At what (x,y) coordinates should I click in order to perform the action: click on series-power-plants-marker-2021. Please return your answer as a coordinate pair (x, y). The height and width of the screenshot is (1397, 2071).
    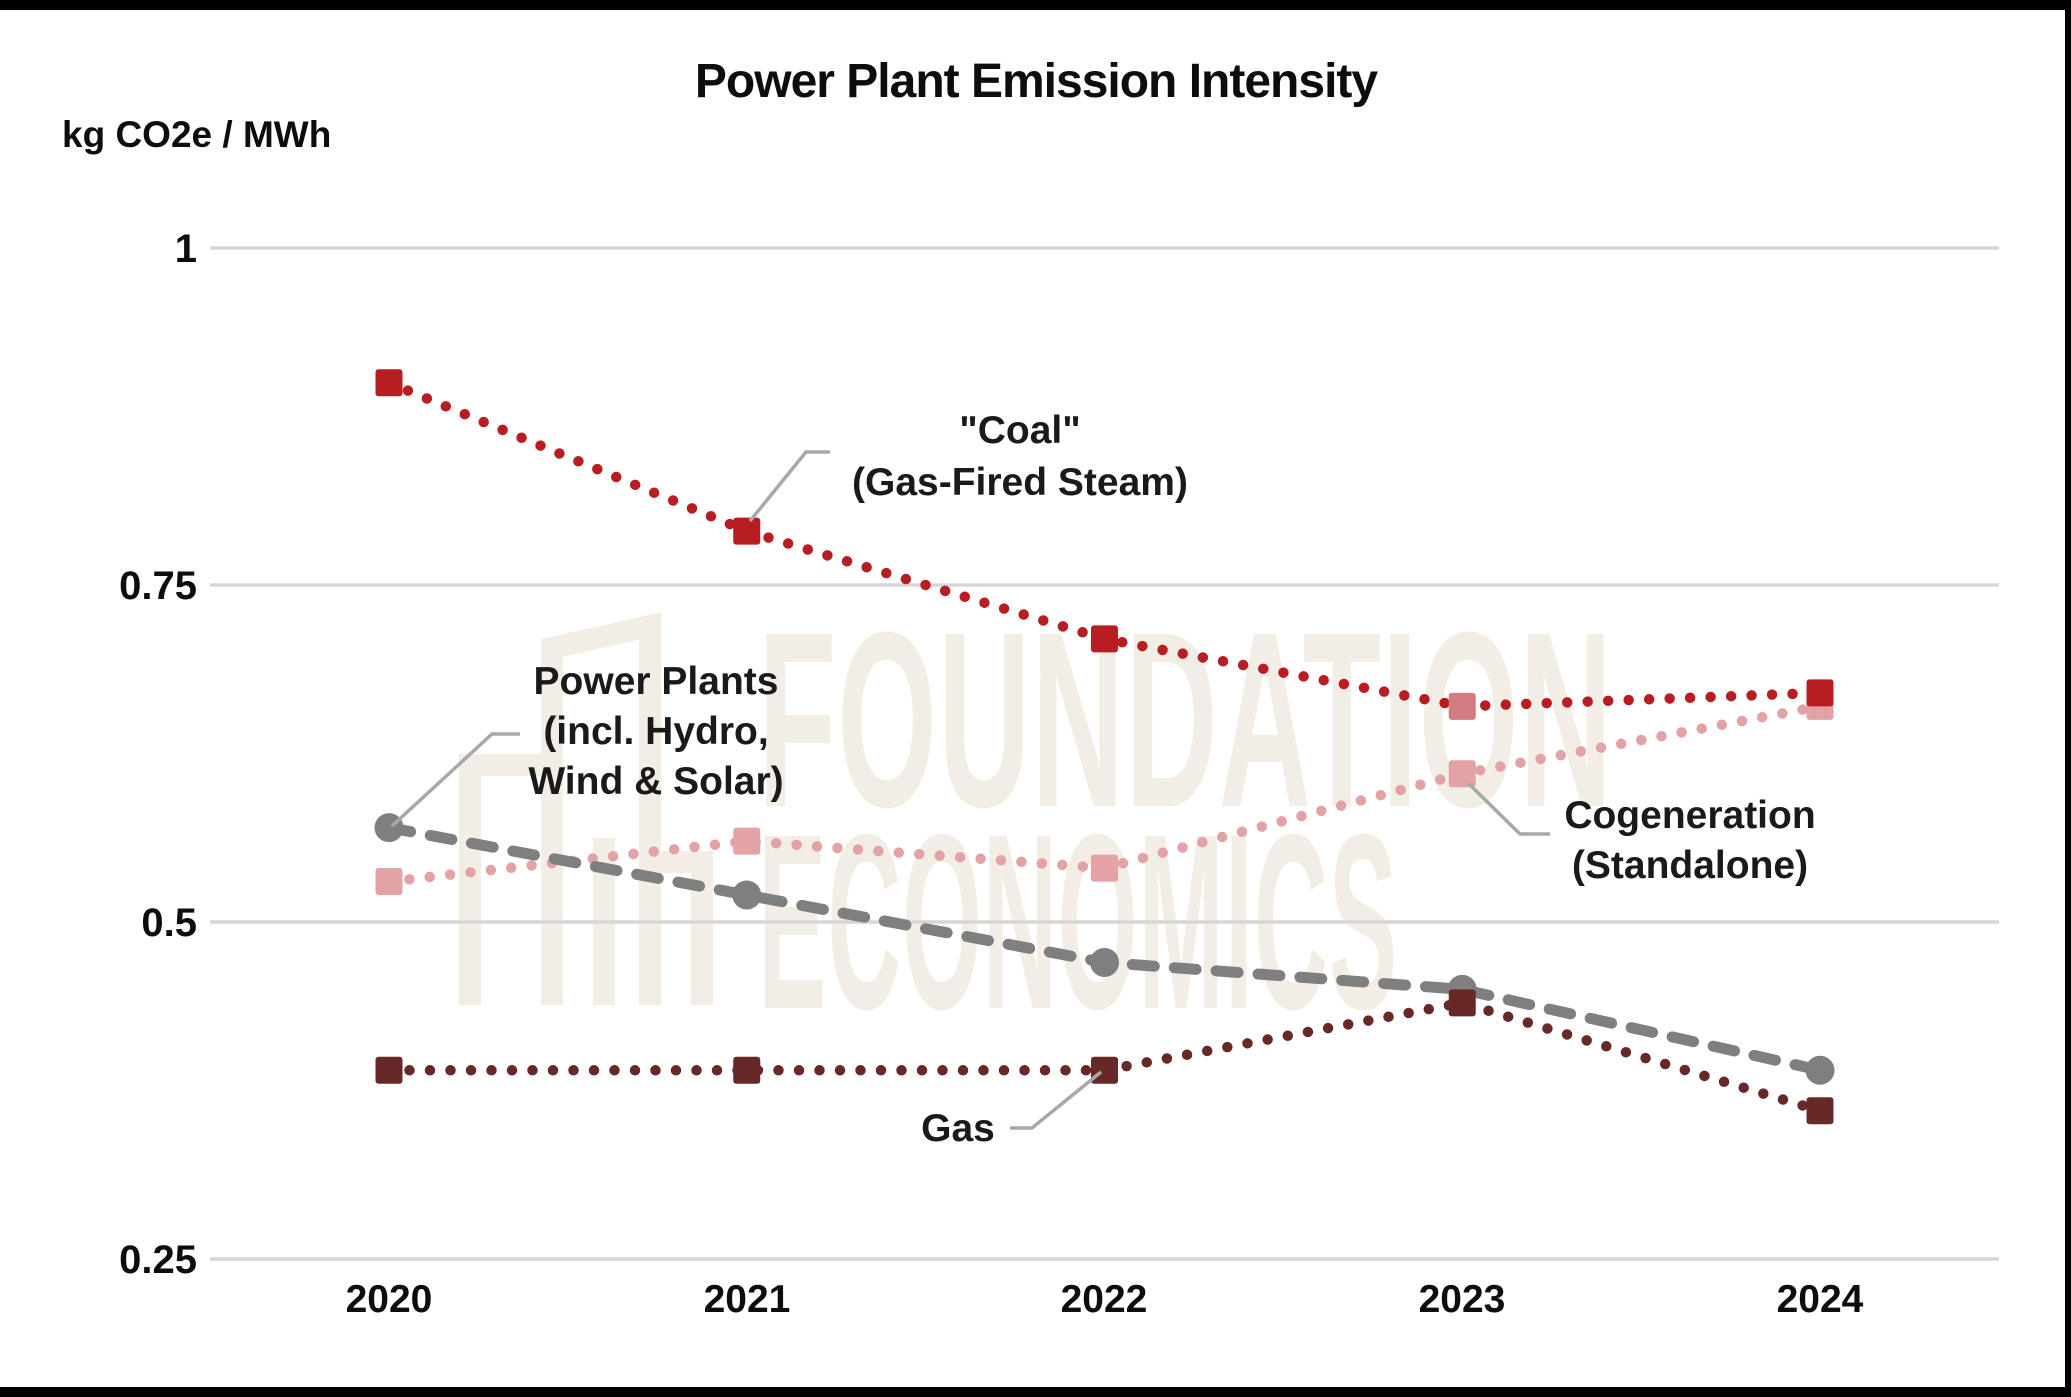
    Looking at the image, I should click on (747, 895).